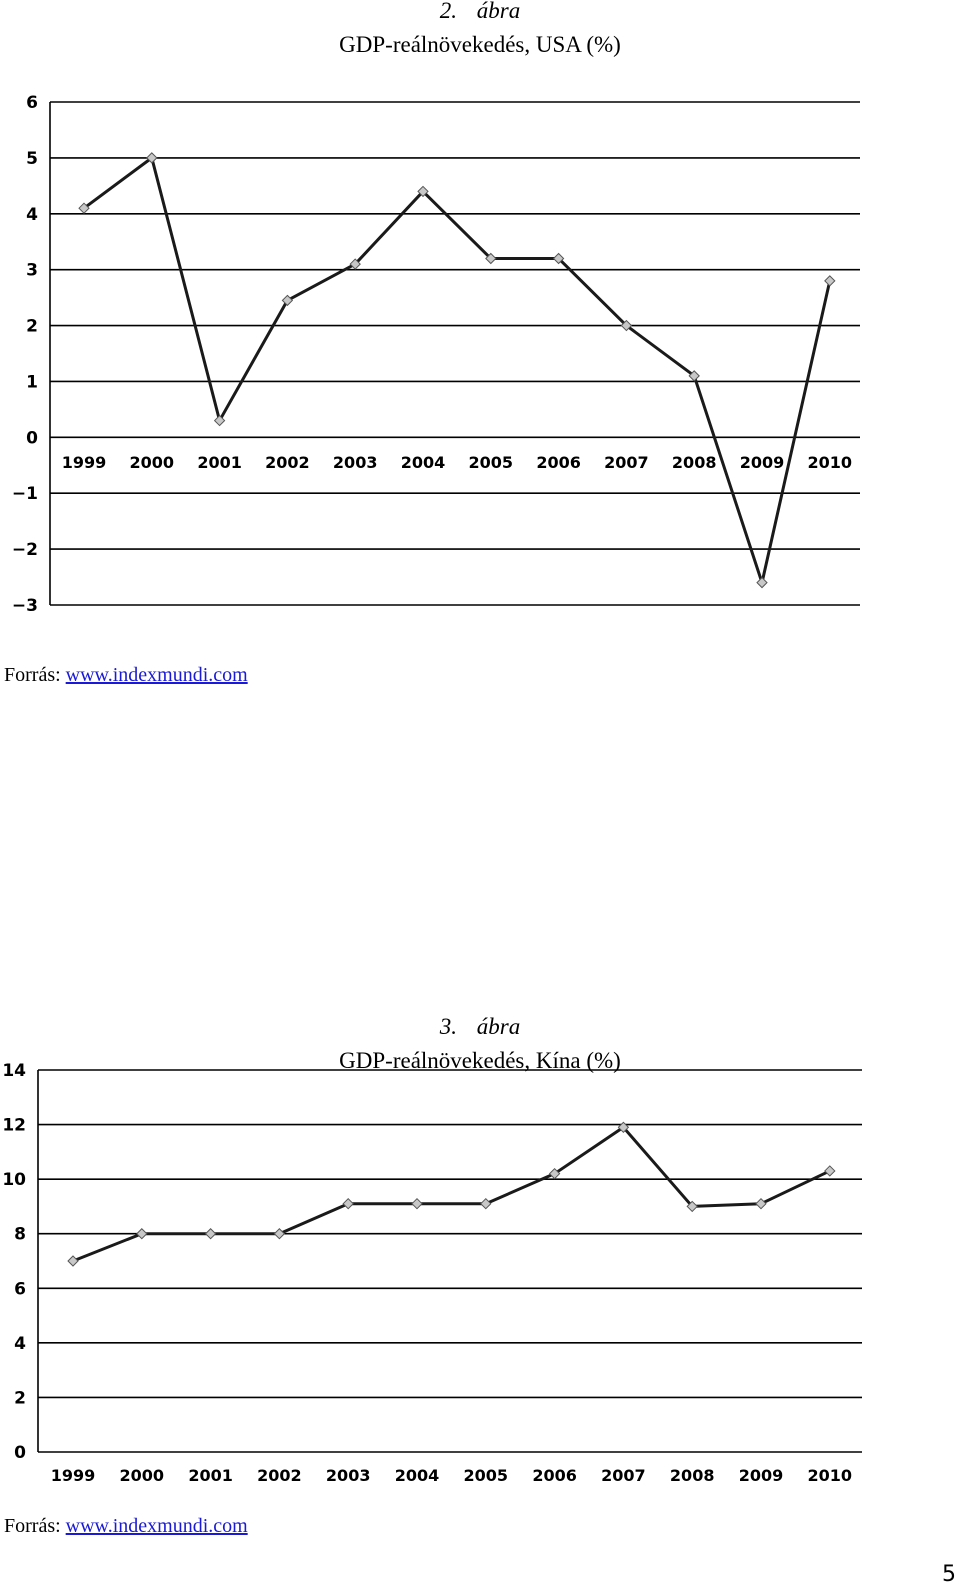  What do you see at coordinates (498, 11) in the screenshot?
I see `figure-2-word: ábra` at bounding box center [498, 11].